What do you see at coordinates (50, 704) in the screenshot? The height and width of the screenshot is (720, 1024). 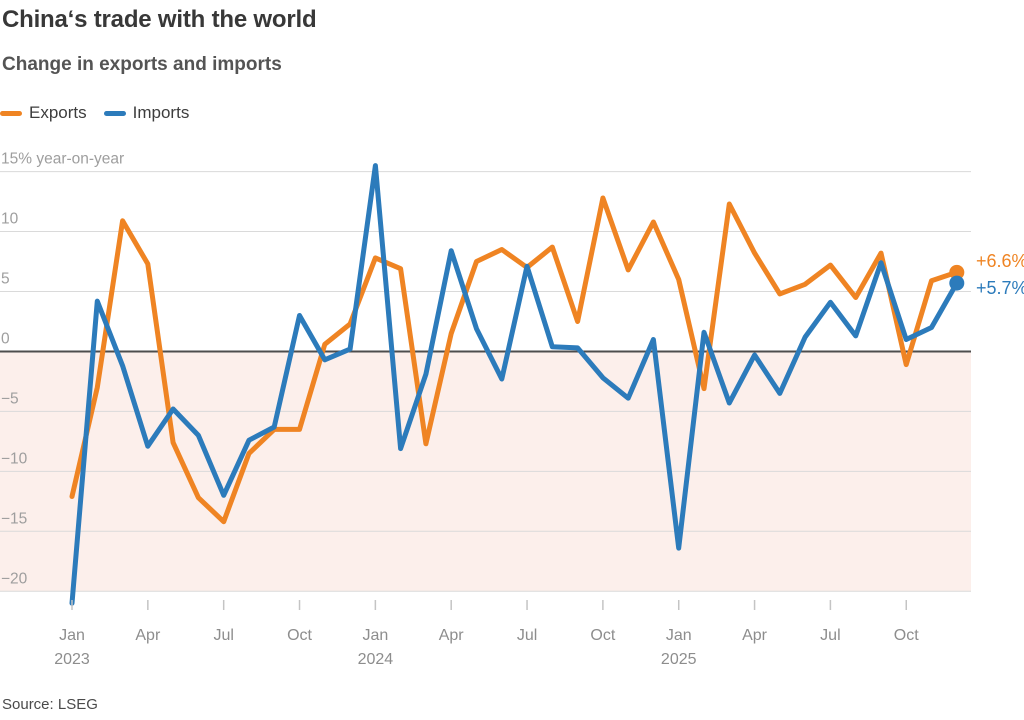 I see `source-note: Source: LSEG` at bounding box center [50, 704].